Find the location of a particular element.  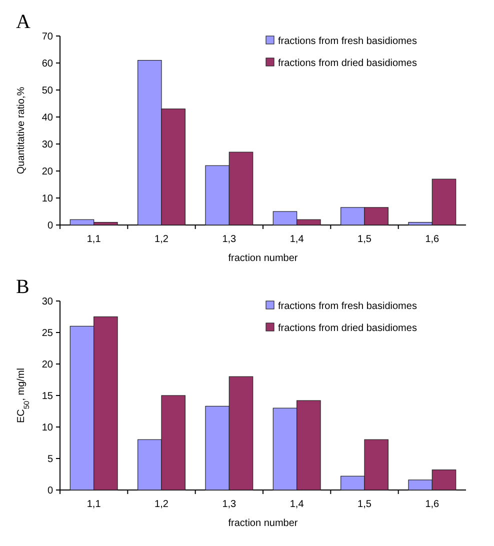

chart-title: A is located at coordinates (23, 22).